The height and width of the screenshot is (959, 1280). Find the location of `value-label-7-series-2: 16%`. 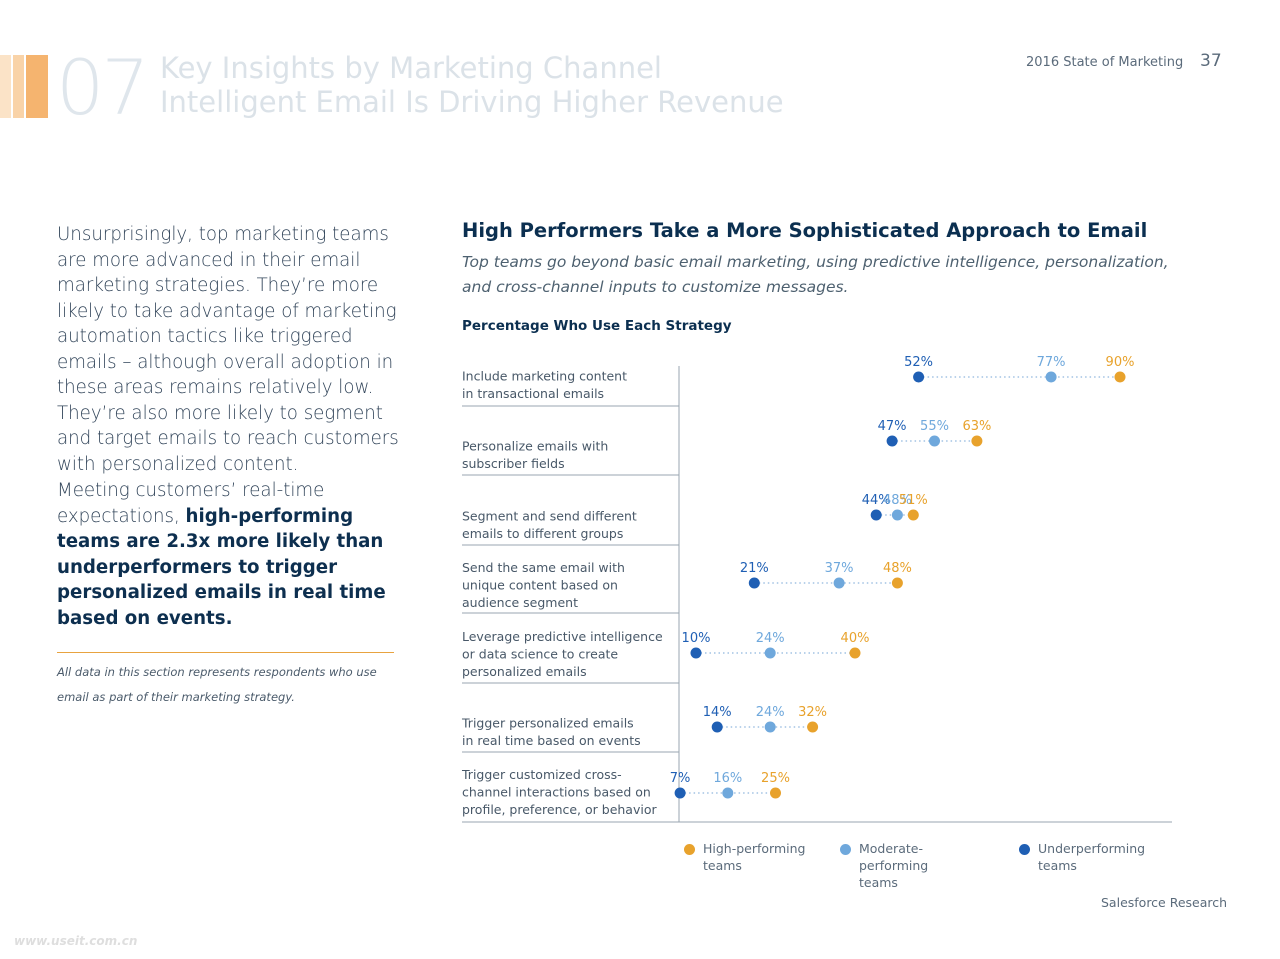

value-label-7-series-2: 16% is located at coordinates (727, 778).